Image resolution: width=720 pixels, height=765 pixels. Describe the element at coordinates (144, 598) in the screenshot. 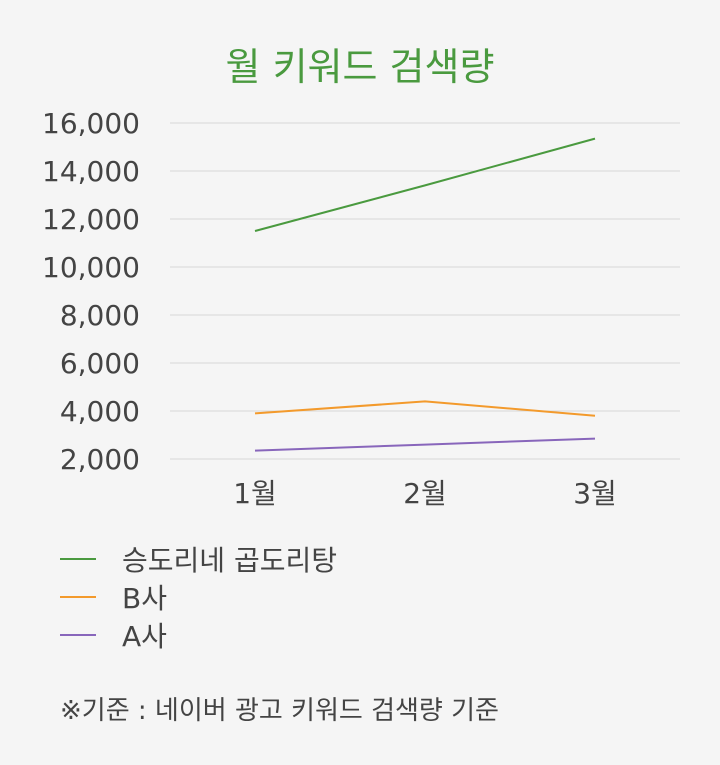

I see `legend-label-1: B사` at that location.